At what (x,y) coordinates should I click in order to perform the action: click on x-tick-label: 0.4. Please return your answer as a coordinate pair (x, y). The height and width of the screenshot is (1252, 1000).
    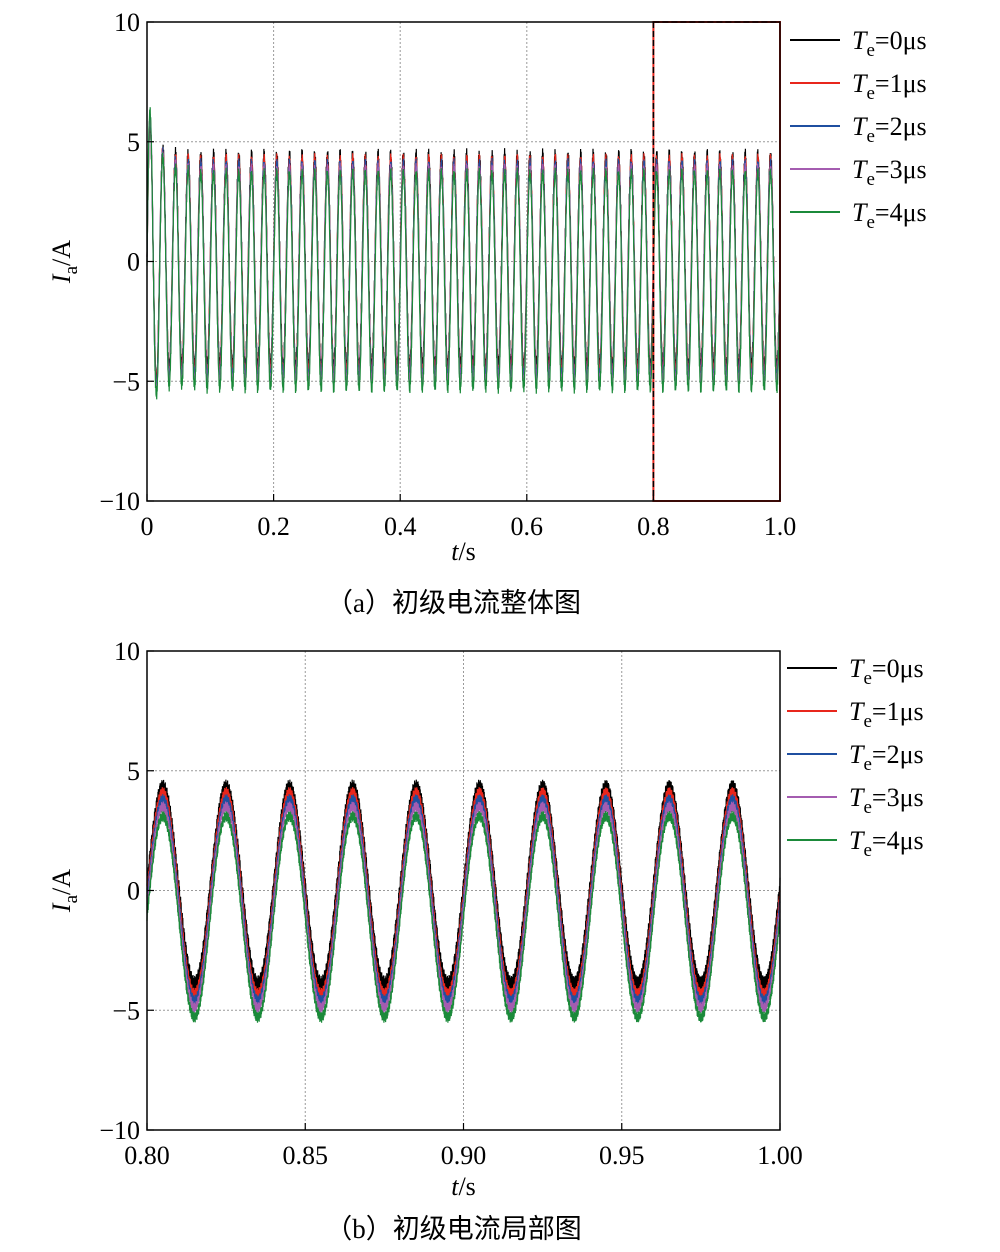
    Looking at the image, I should click on (400, 526).